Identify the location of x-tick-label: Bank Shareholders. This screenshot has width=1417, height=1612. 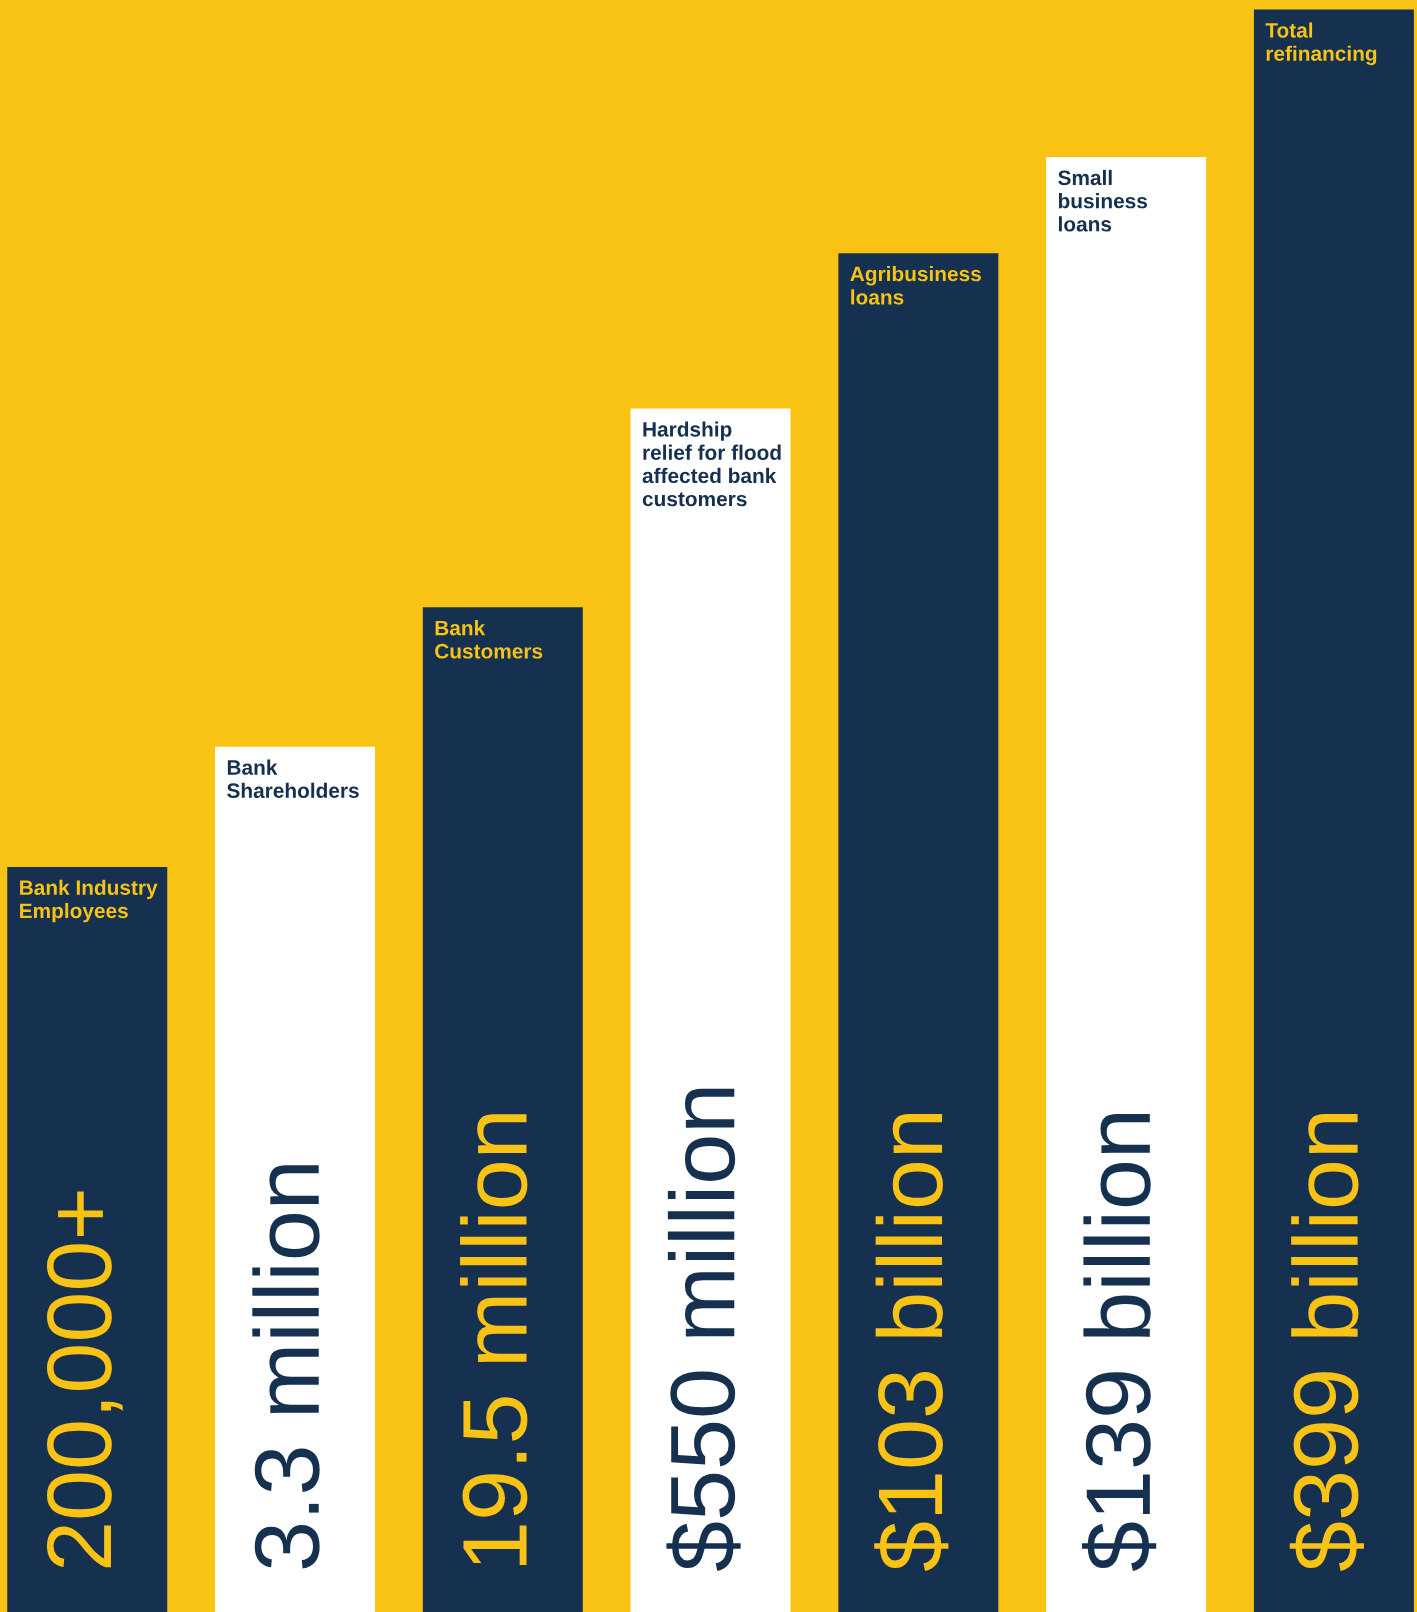
(293, 779).